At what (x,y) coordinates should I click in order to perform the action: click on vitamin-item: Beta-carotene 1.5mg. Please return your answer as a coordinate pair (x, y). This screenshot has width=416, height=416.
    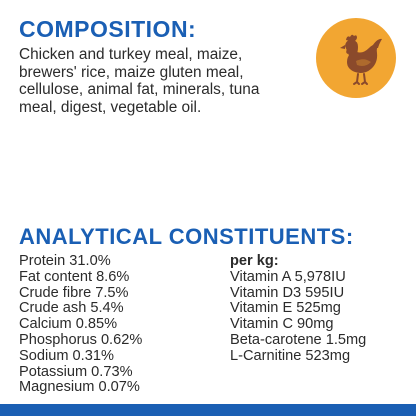
    Looking at the image, I should click on (298, 339).